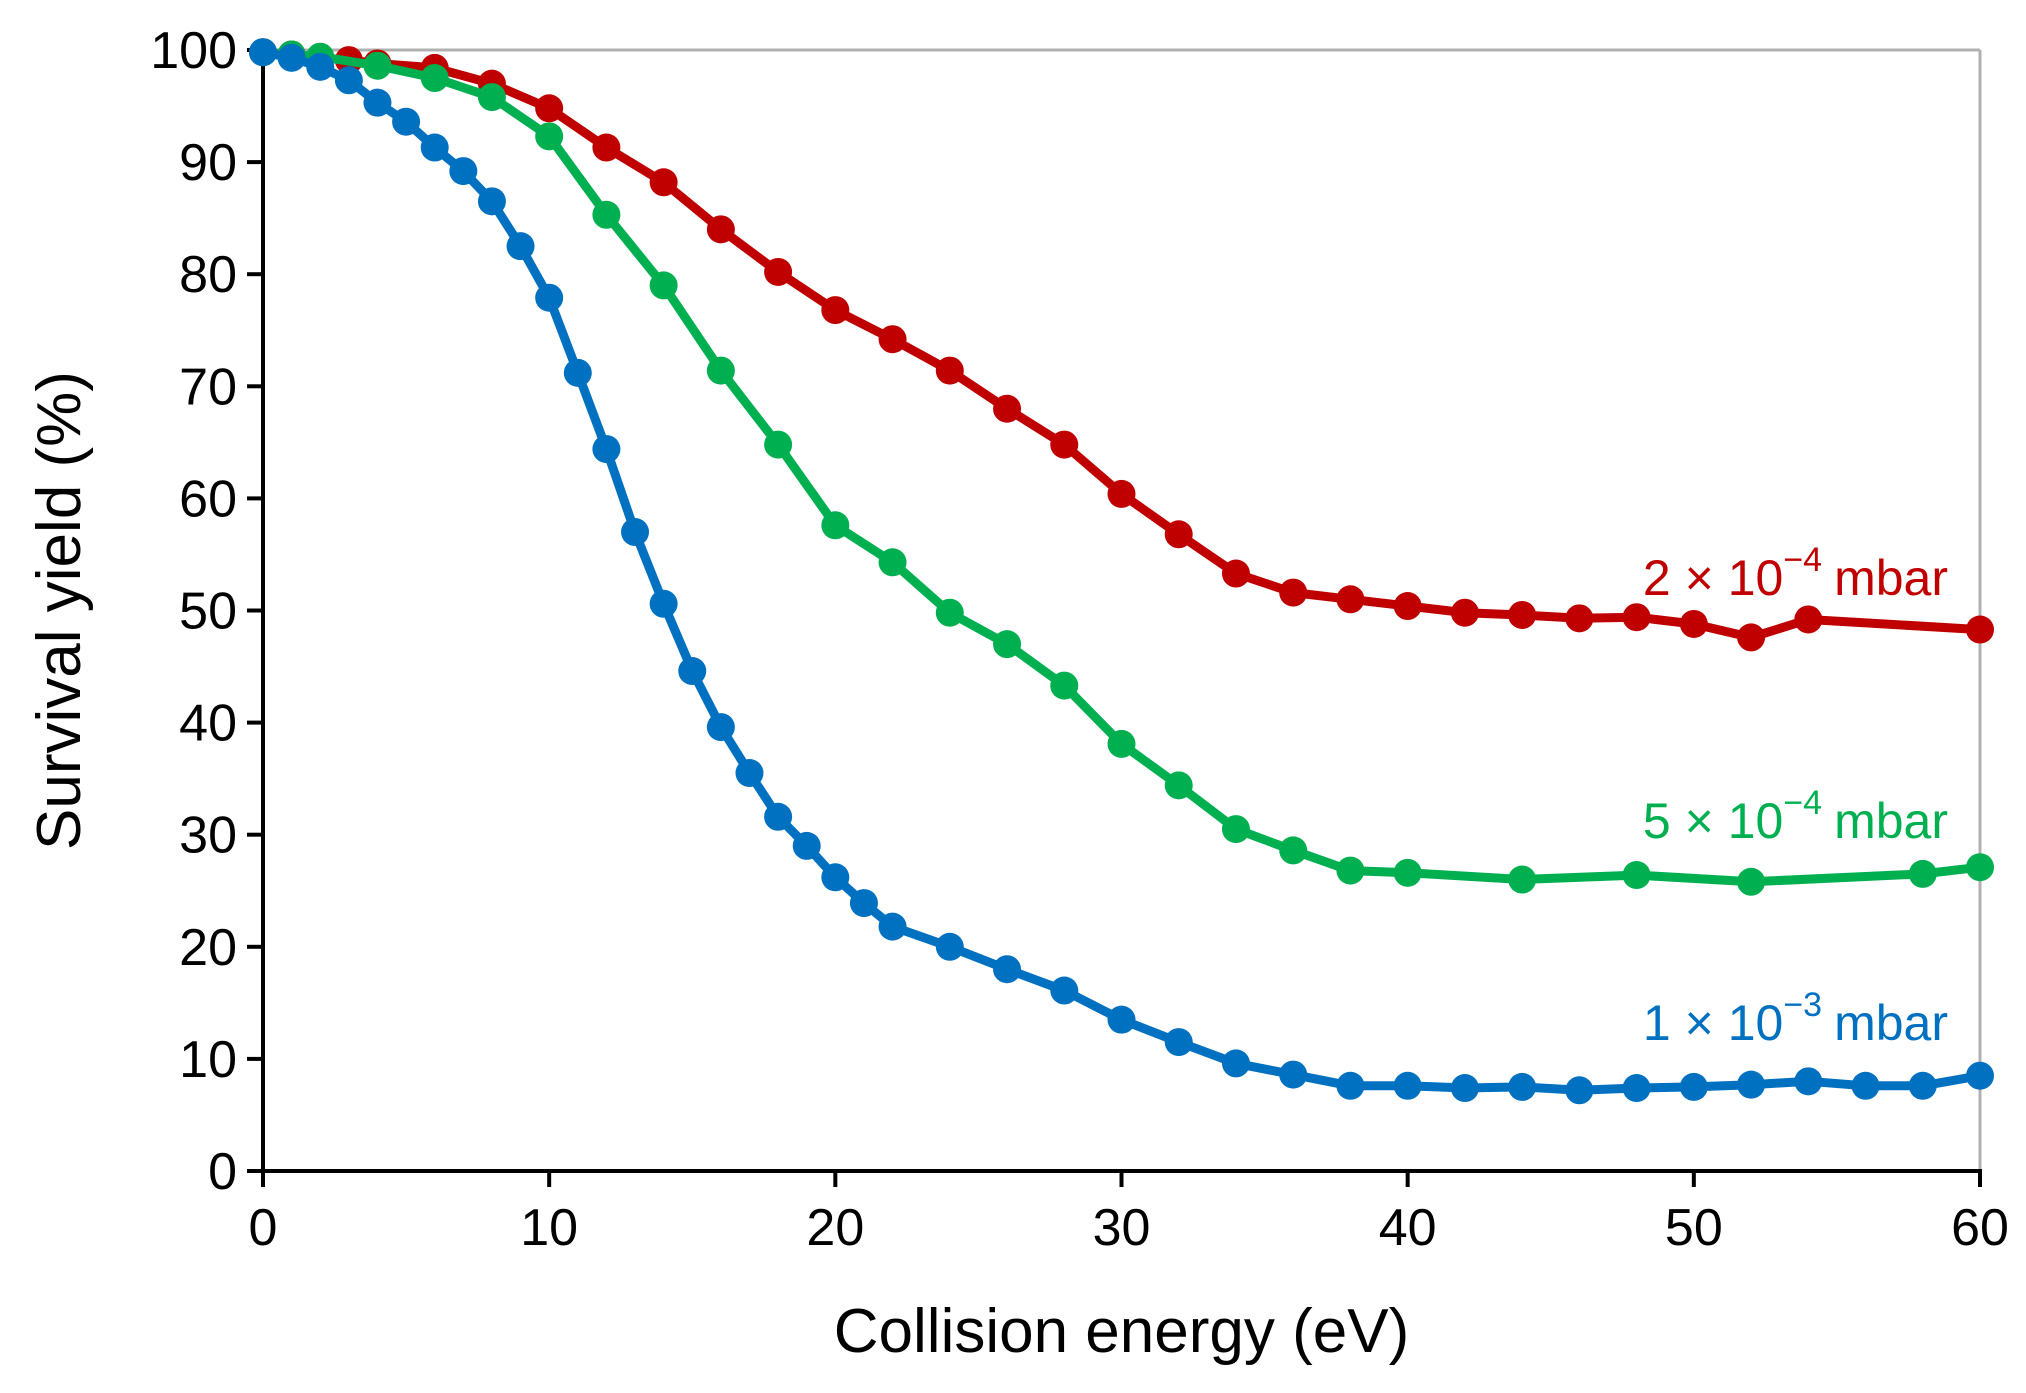 This screenshot has height=1393, width=2026. I want to click on series-label-base: 1 × 10, so click(1713, 1023).